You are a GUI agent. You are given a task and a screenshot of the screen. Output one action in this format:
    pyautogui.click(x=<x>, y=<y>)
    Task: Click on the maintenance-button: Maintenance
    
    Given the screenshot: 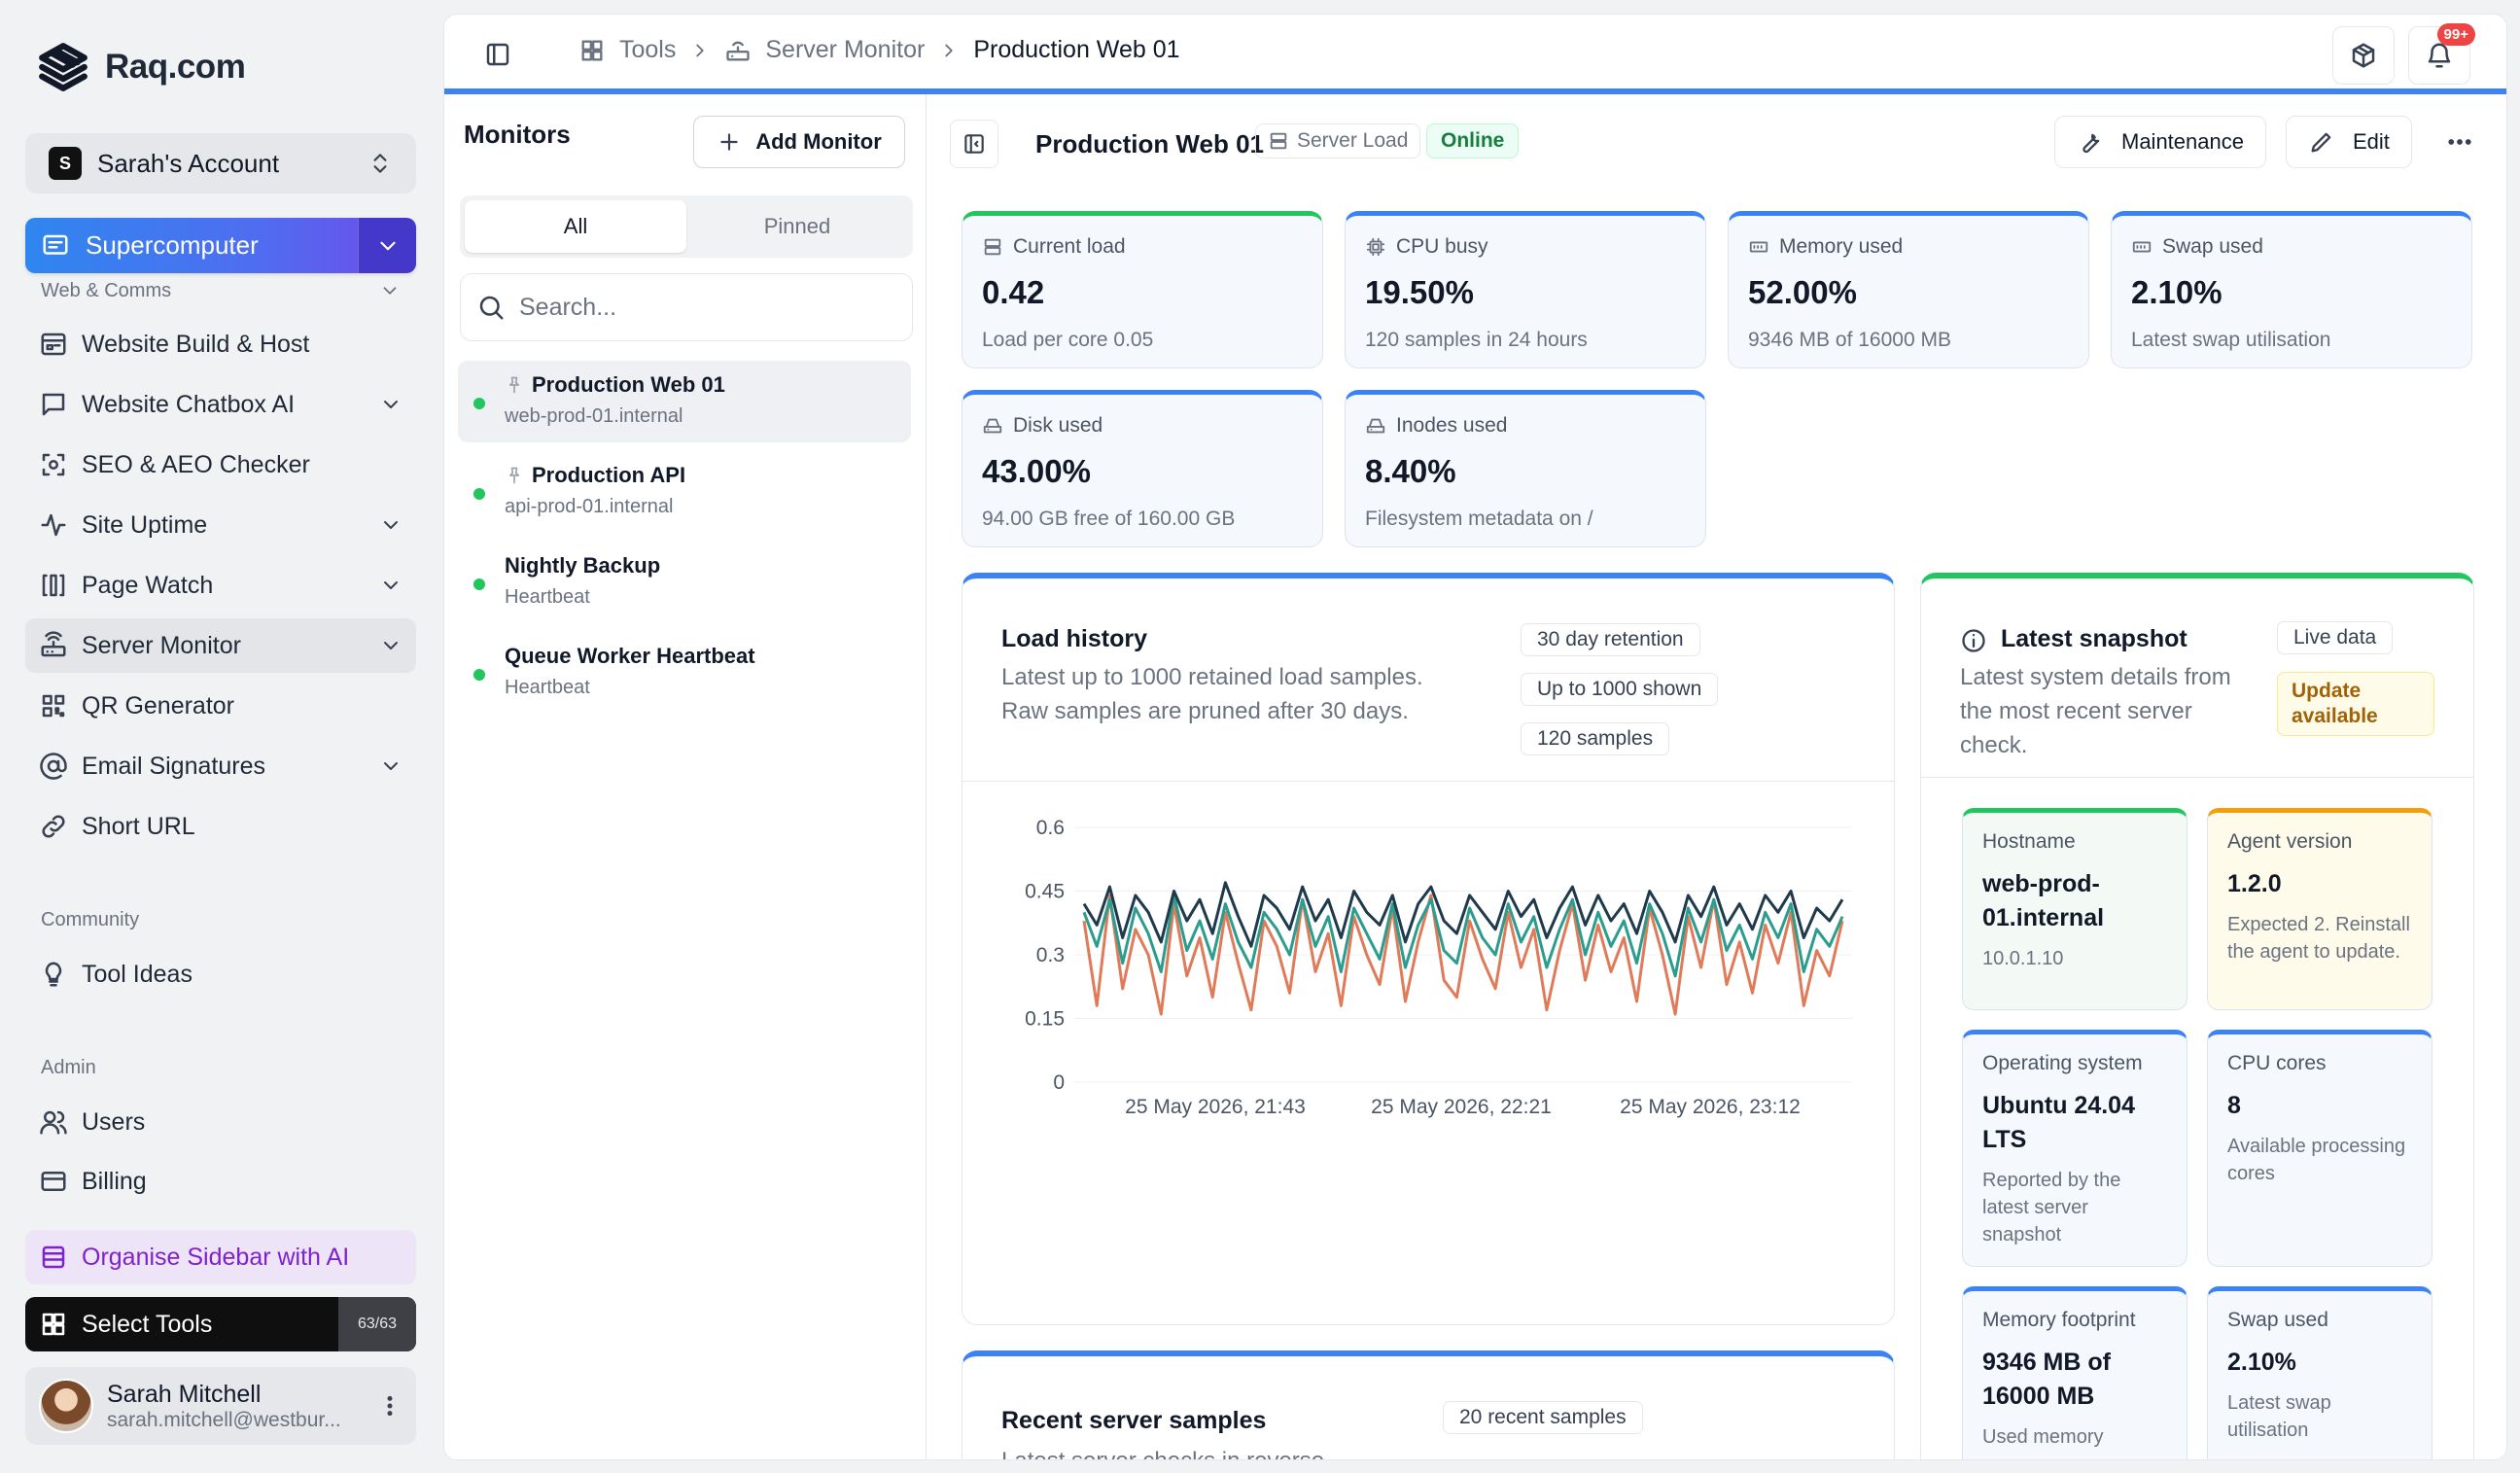 What is the action you would take?
    pyautogui.click(x=2160, y=142)
    